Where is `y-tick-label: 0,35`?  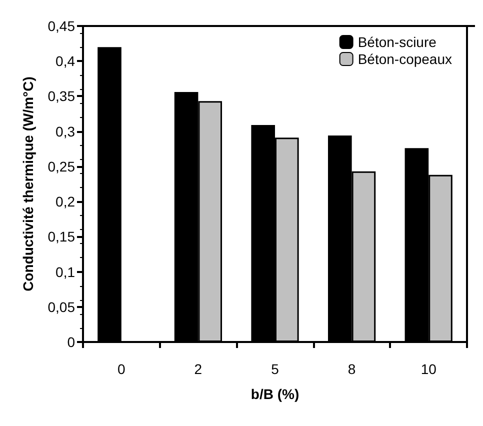 y-tick-label: 0,35 is located at coordinates (62, 96).